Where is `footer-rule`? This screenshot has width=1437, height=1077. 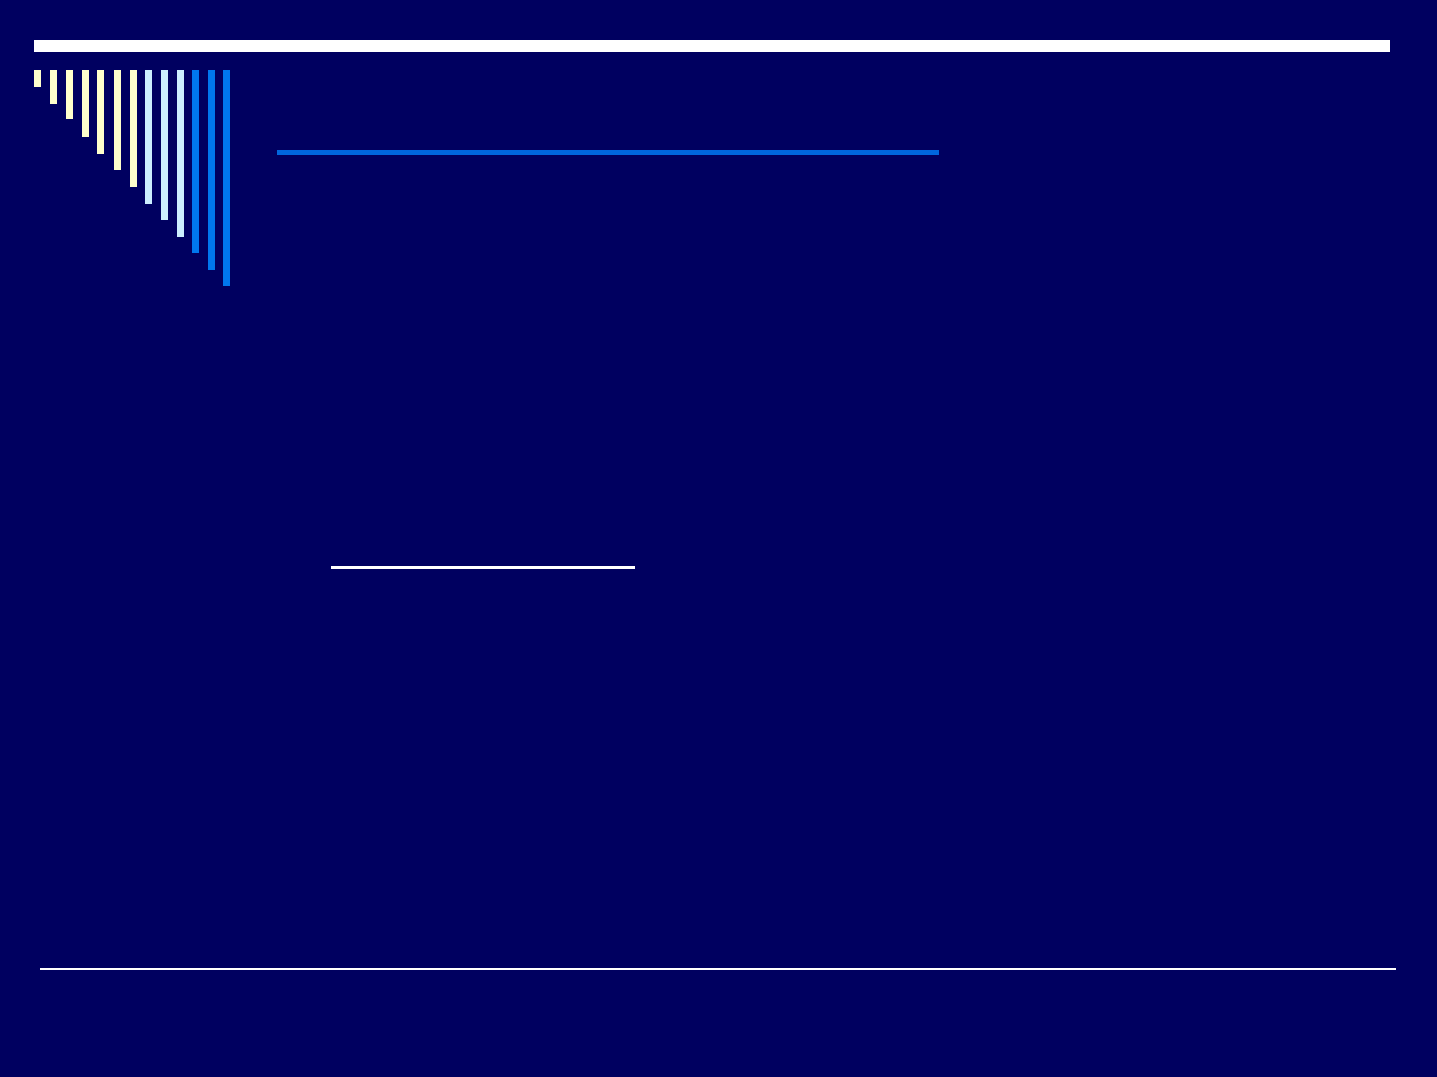
footer-rule is located at coordinates (718, 969).